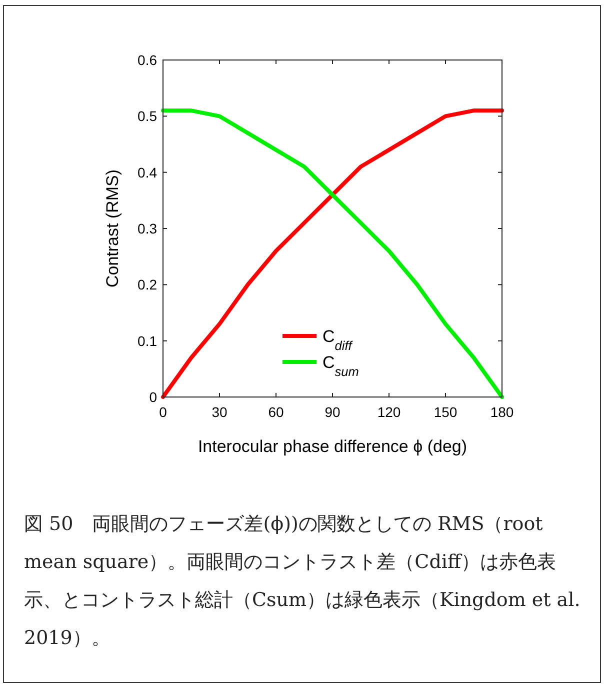 The height and width of the screenshot is (690, 609). Describe the element at coordinates (502, 412) in the screenshot. I see `x-tick-label: 180` at that location.